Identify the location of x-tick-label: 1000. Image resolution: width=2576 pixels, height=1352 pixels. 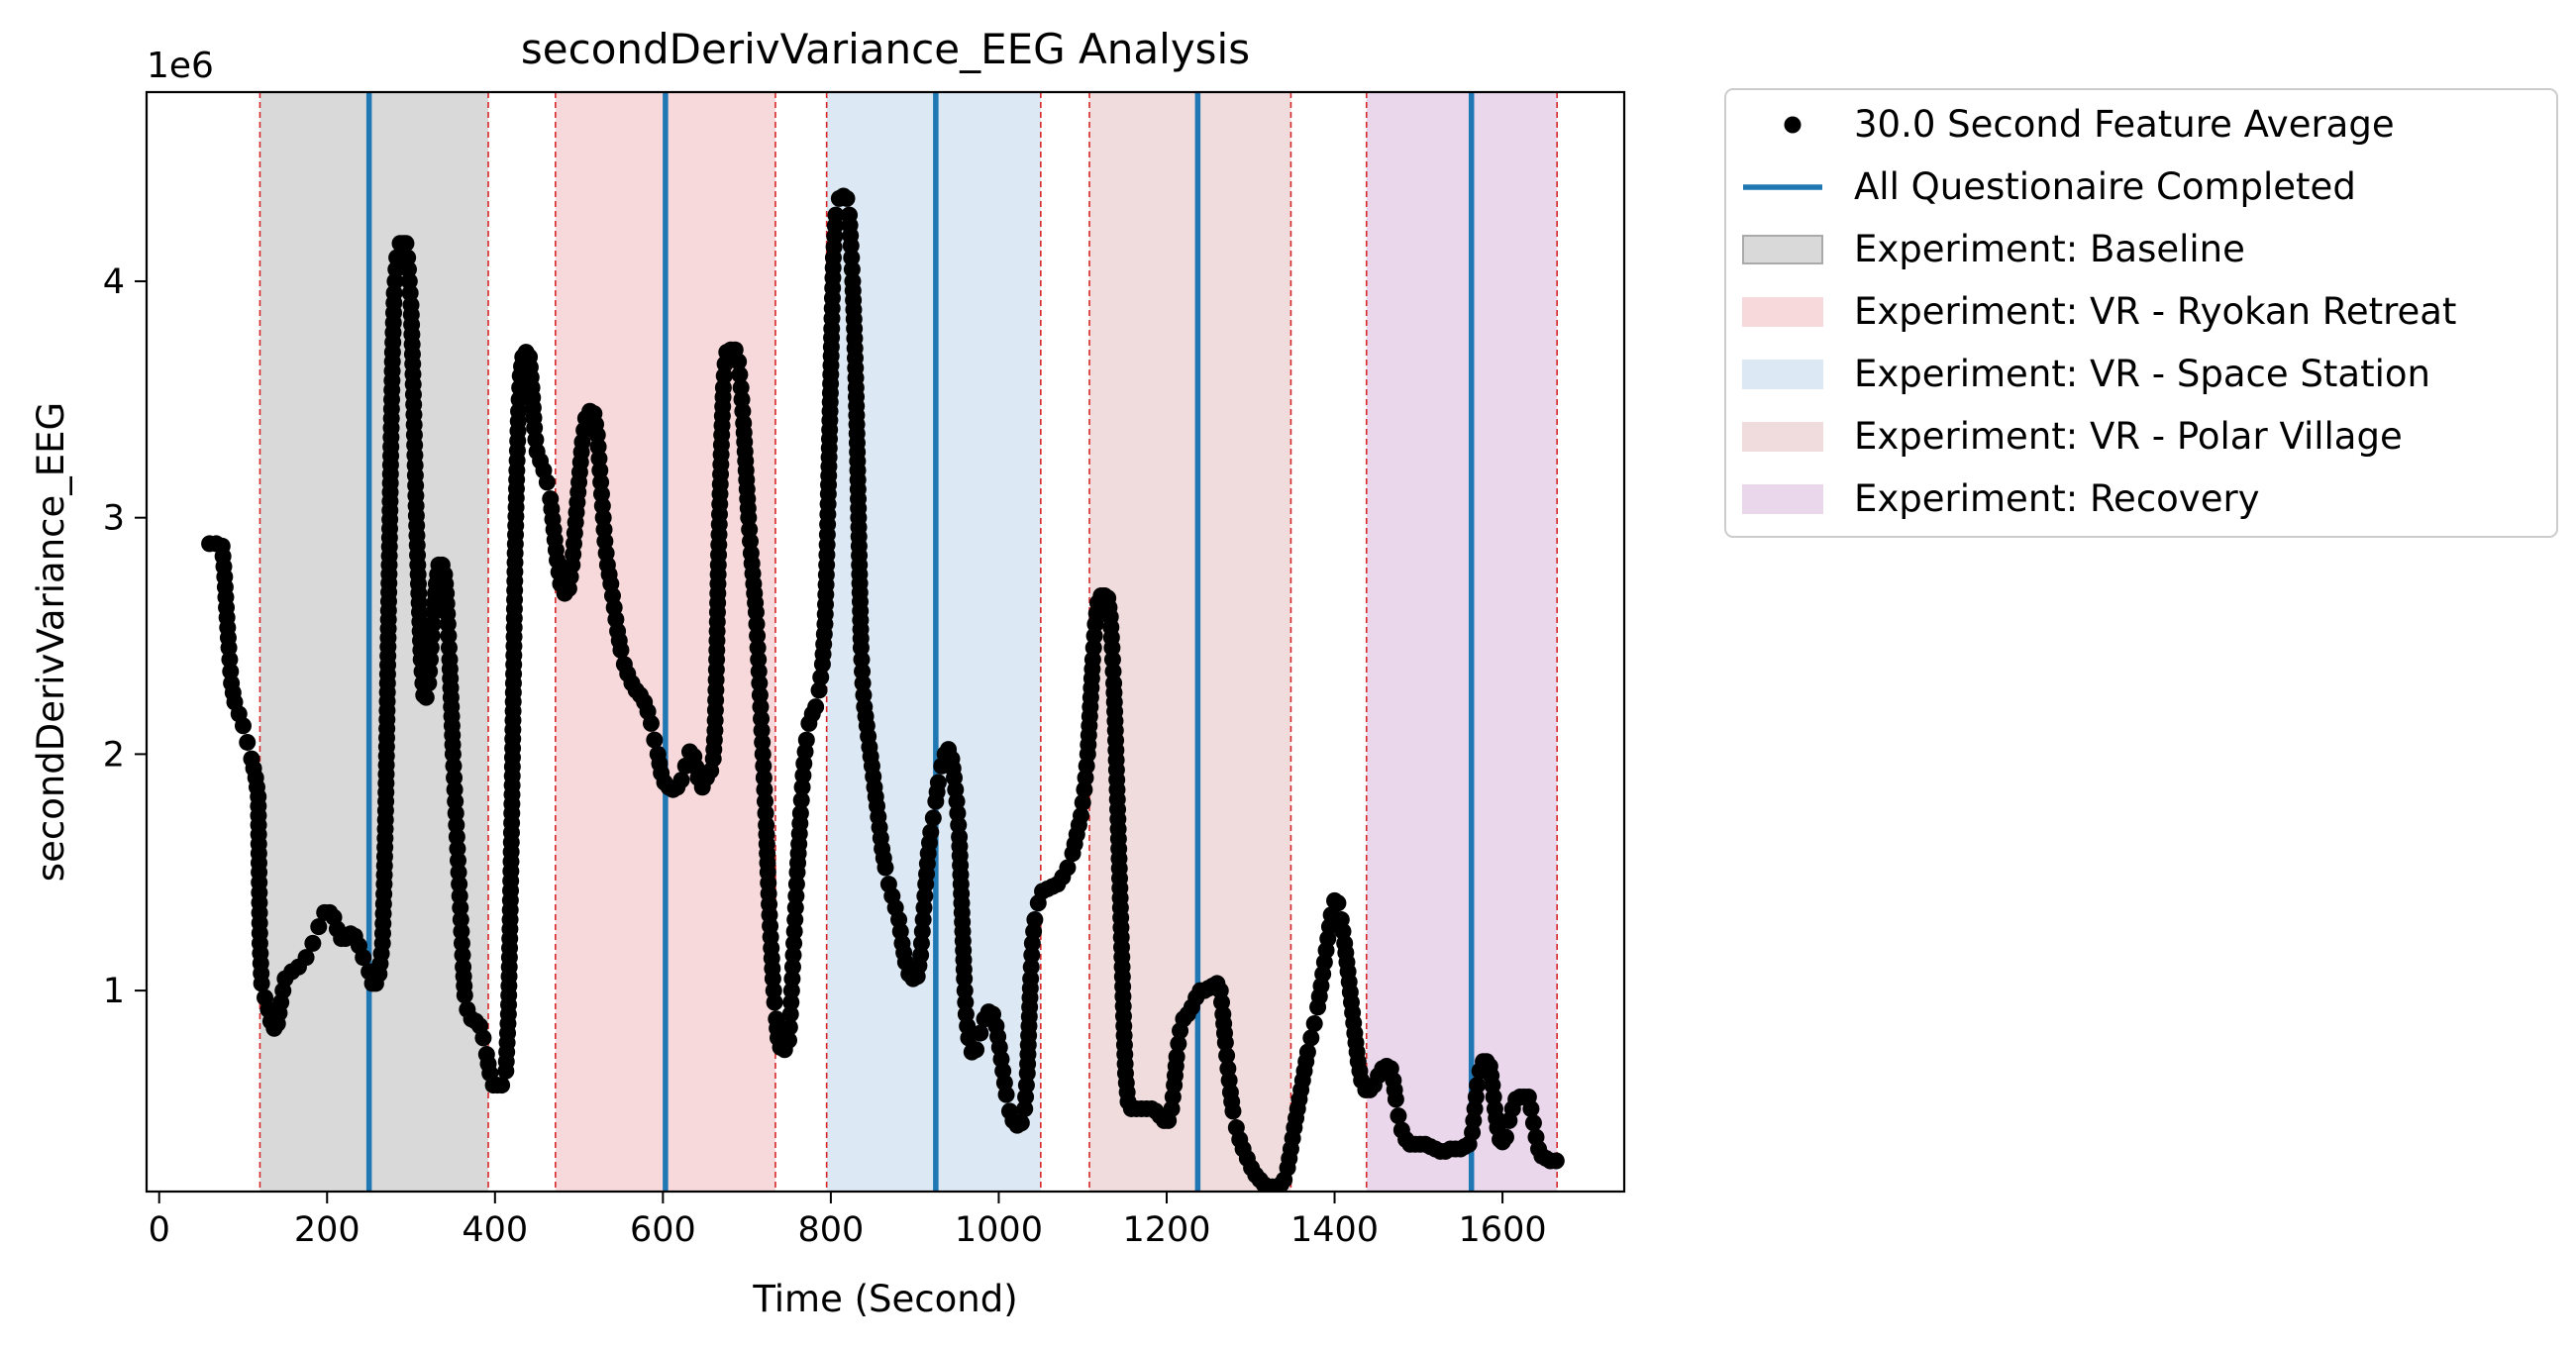
(999, 1230).